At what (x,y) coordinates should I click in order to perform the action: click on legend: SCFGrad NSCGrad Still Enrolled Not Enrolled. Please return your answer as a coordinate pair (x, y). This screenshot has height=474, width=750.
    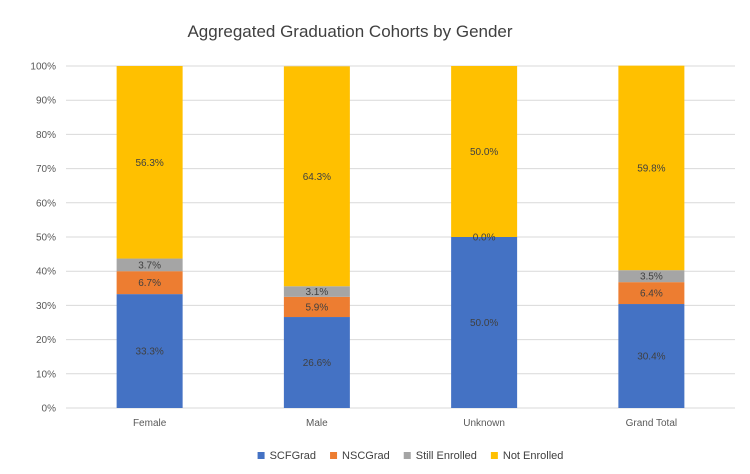
    Looking at the image, I should click on (410, 456).